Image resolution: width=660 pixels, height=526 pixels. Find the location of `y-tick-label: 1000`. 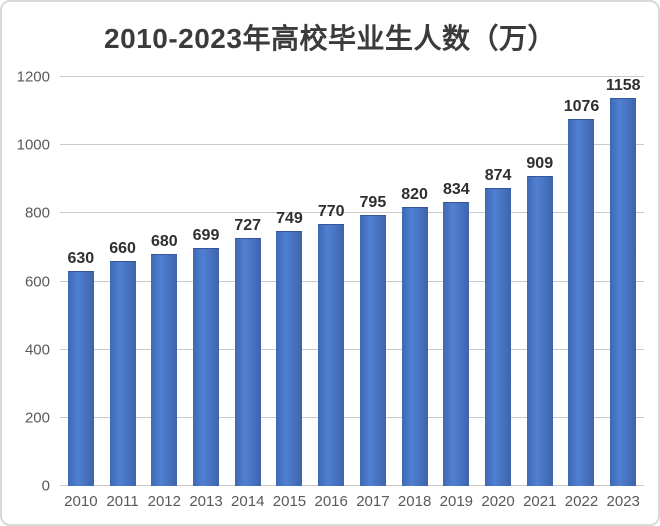

y-tick-label: 1000 is located at coordinates (33, 145).